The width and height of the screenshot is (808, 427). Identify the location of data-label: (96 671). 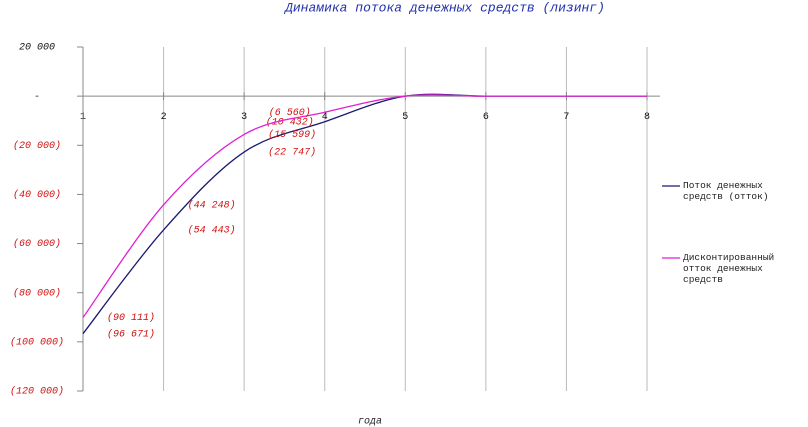
(131, 334).